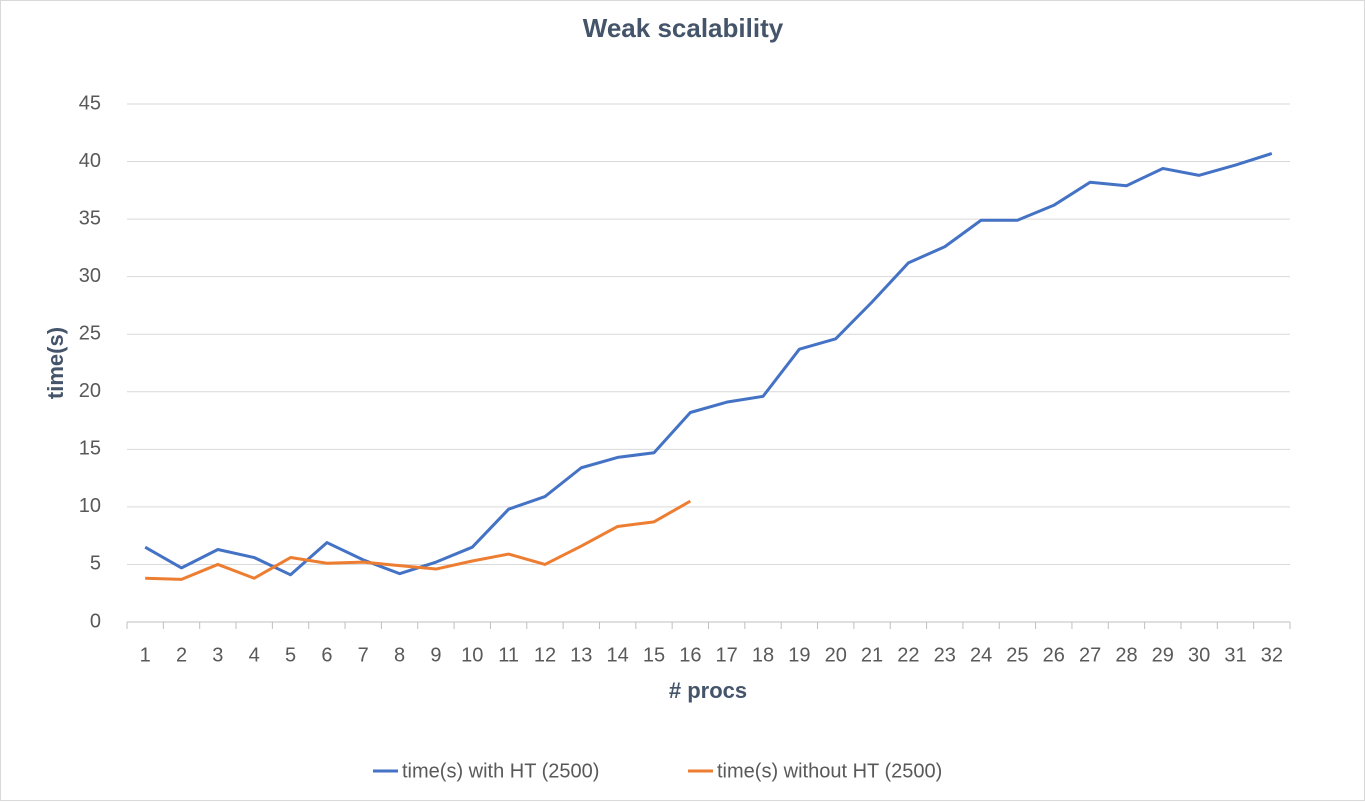 The width and height of the screenshot is (1365, 802). What do you see at coordinates (763, 655) in the screenshot?
I see `x-tick-label: 18` at bounding box center [763, 655].